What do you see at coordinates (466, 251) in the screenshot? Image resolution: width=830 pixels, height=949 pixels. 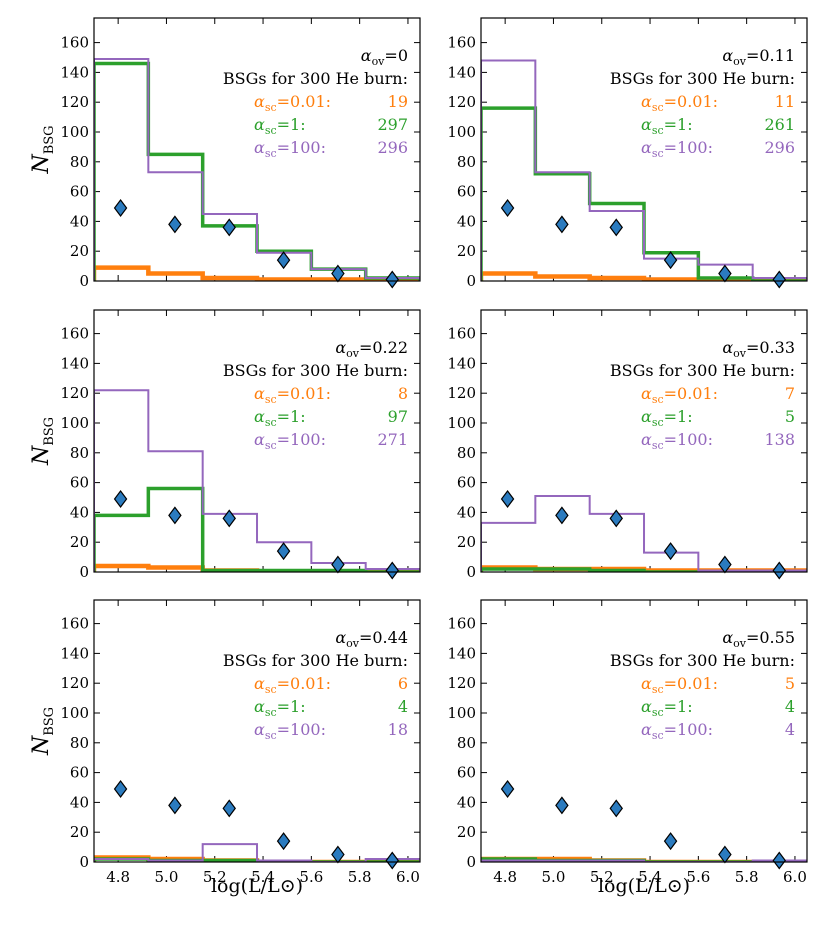 I see `y-tick-label: 20` at bounding box center [466, 251].